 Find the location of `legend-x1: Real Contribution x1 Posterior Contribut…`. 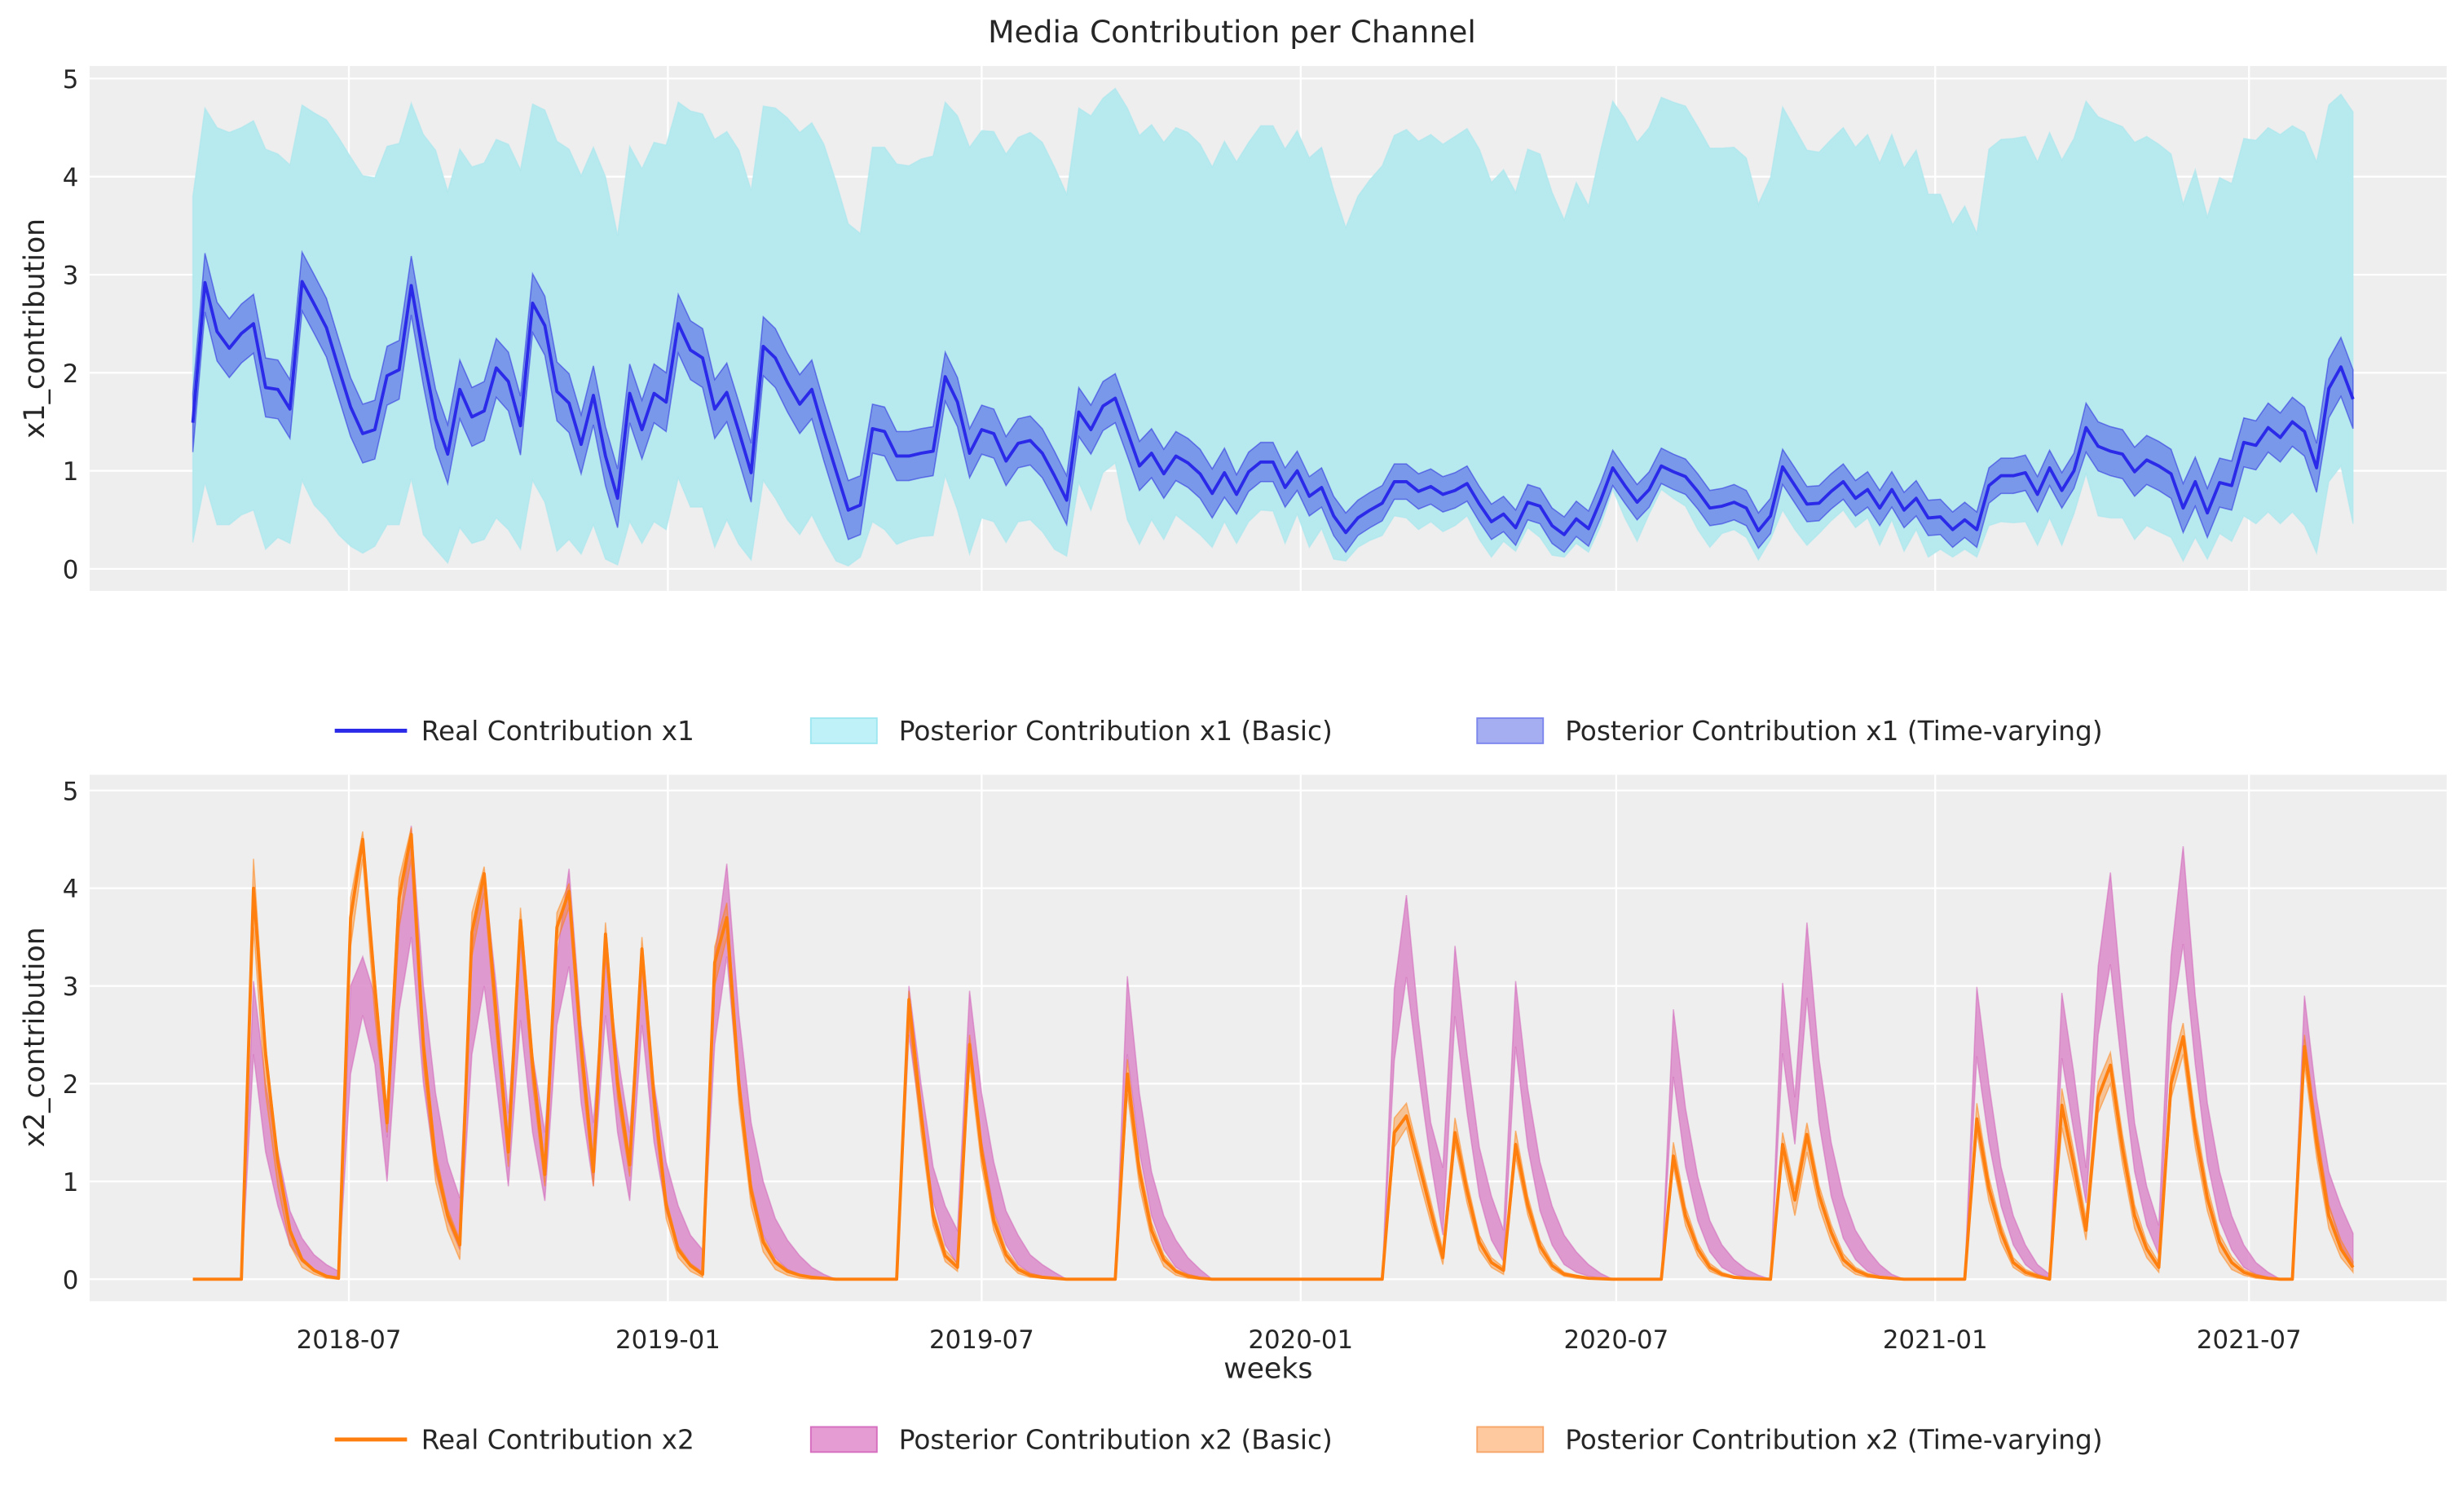

legend-x1: Real Contribution x1 Posterior Contribut… is located at coordinates (1219, 731).